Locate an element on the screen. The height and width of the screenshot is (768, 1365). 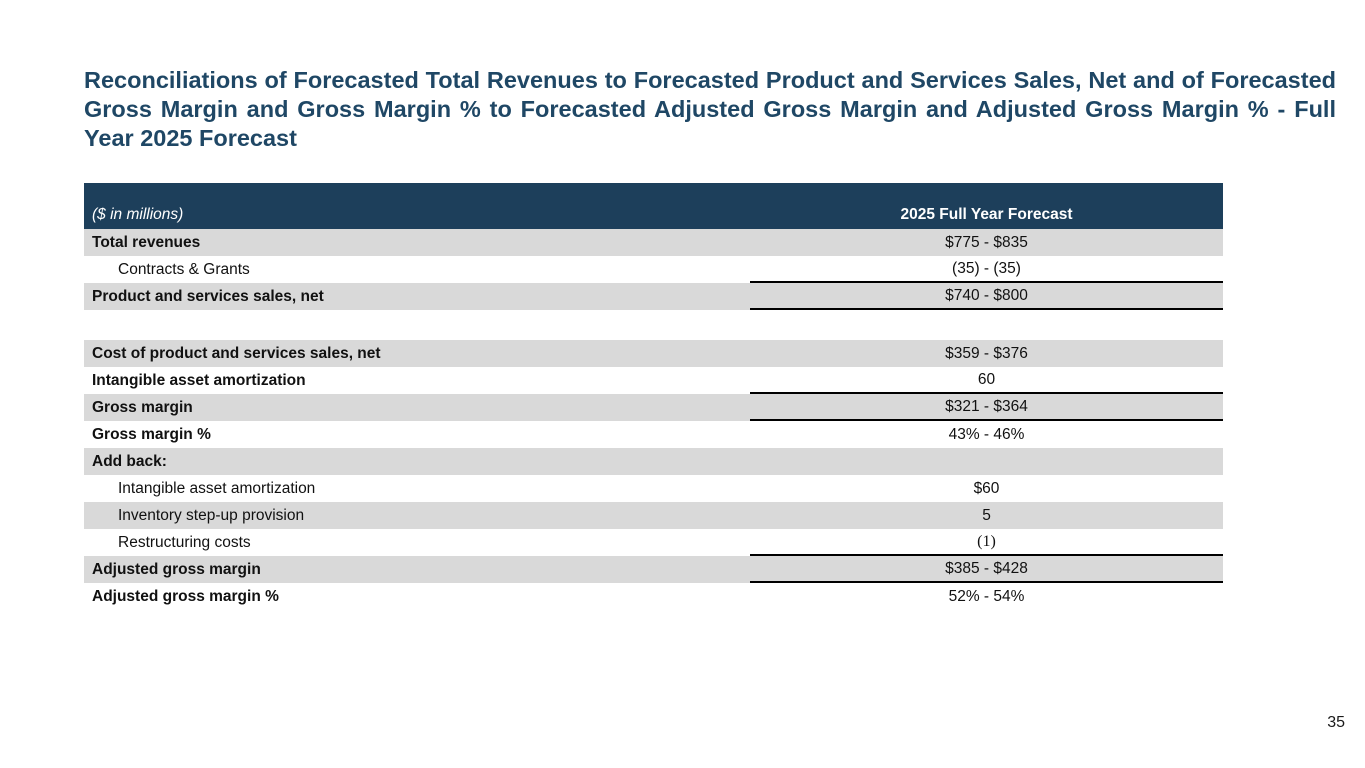
table-row: Total revenues $775 - $835 is located at coordinates (653, 242).